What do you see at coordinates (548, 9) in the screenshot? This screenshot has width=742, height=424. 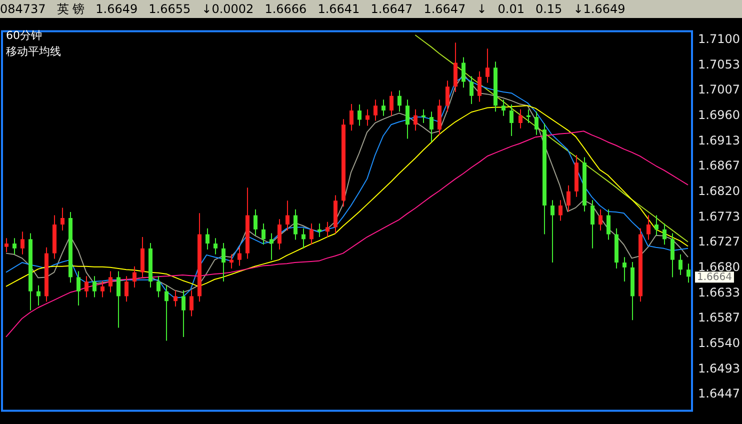 I see `text: 0.15` at bounding box center [548, 9].